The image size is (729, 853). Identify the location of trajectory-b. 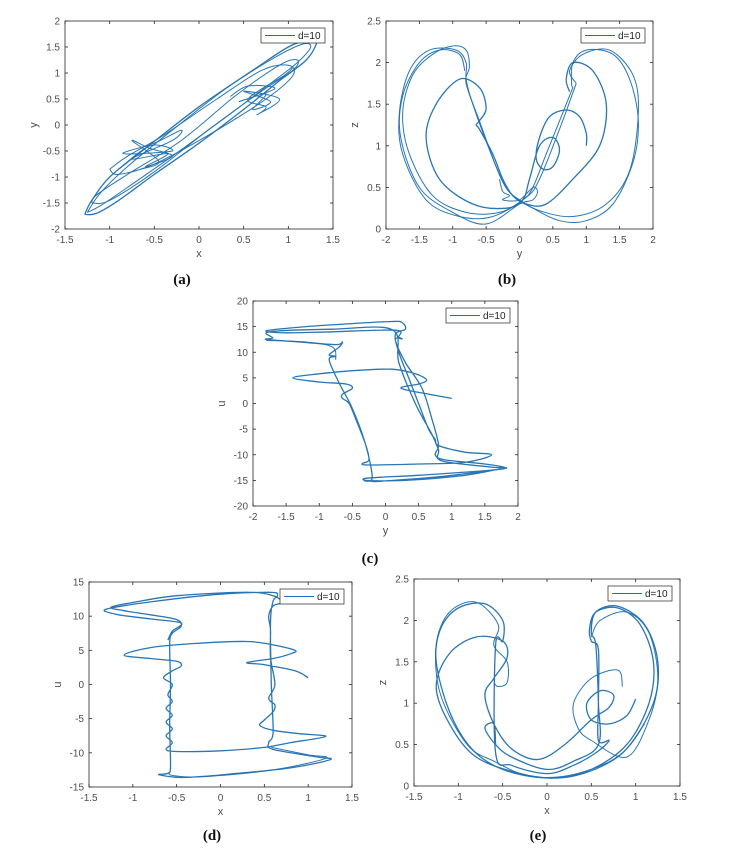
(518, 135).